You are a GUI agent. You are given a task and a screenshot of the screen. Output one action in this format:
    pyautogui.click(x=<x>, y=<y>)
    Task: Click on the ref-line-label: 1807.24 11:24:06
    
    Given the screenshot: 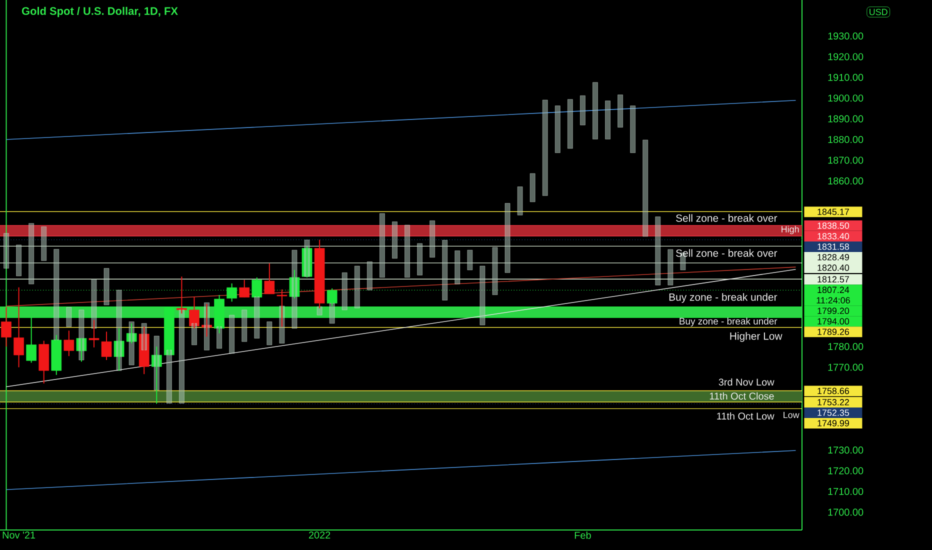 What is the action you would take?
    pyautogui.click(x=833, y=295)
    